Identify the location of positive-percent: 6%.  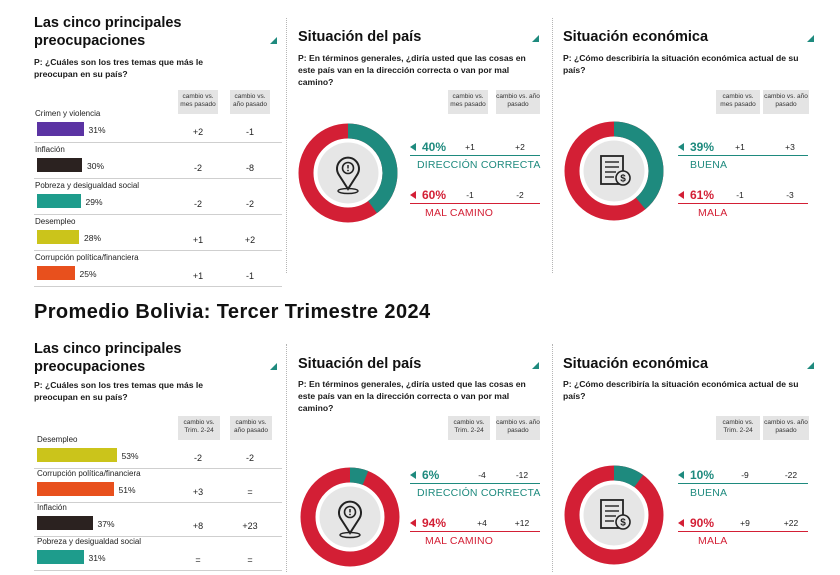
(431, 475).